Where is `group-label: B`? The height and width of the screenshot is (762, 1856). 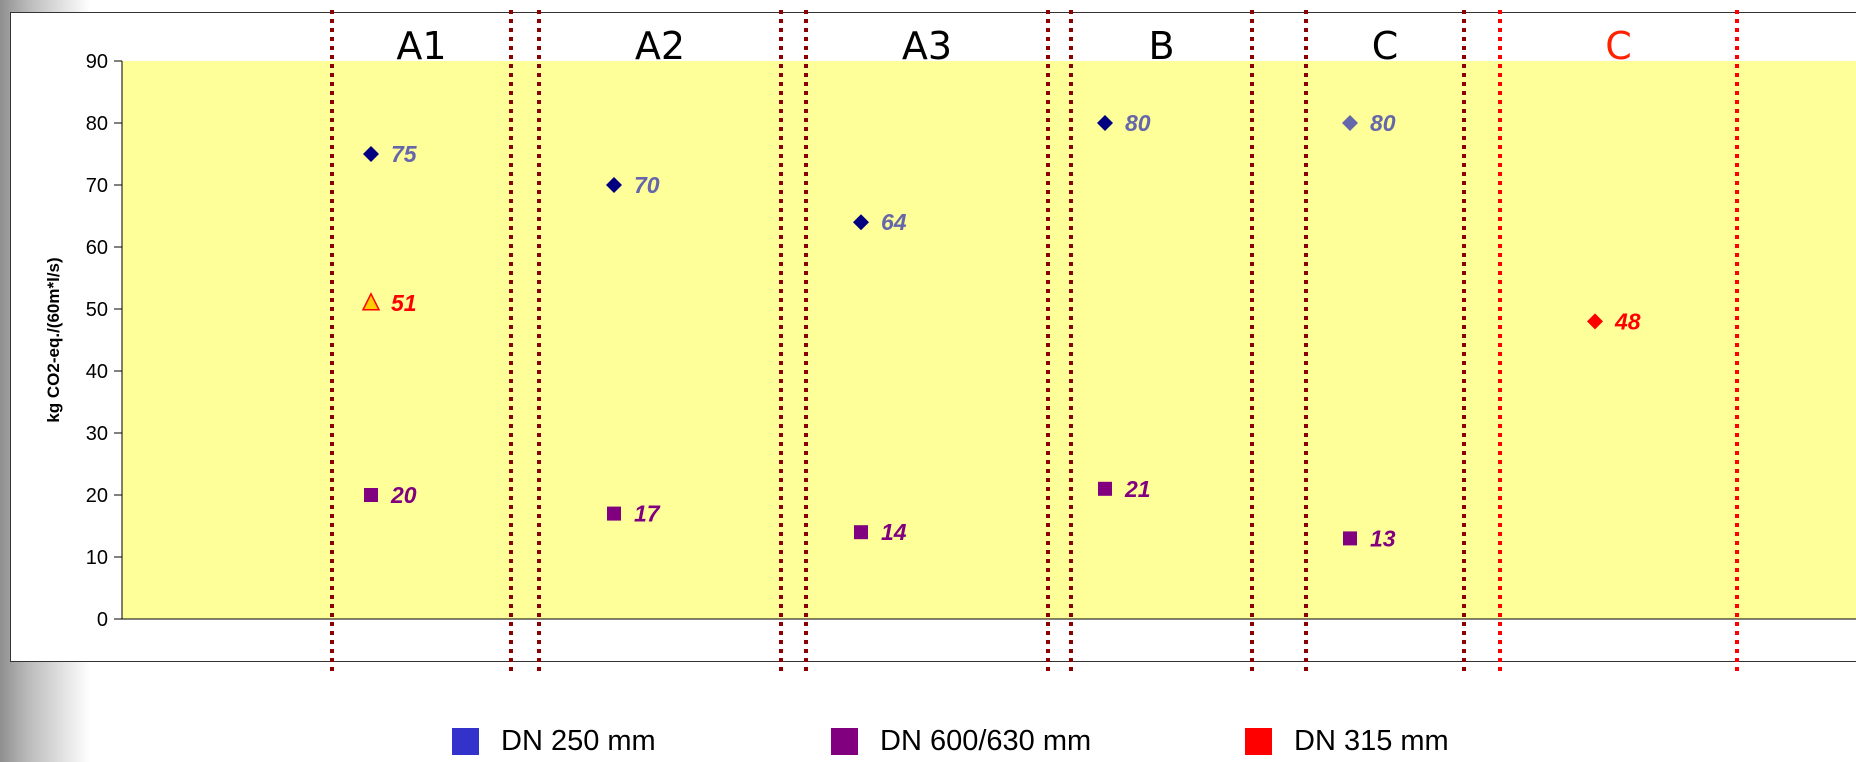 group-label: B is located at coordinates (1161, 46).